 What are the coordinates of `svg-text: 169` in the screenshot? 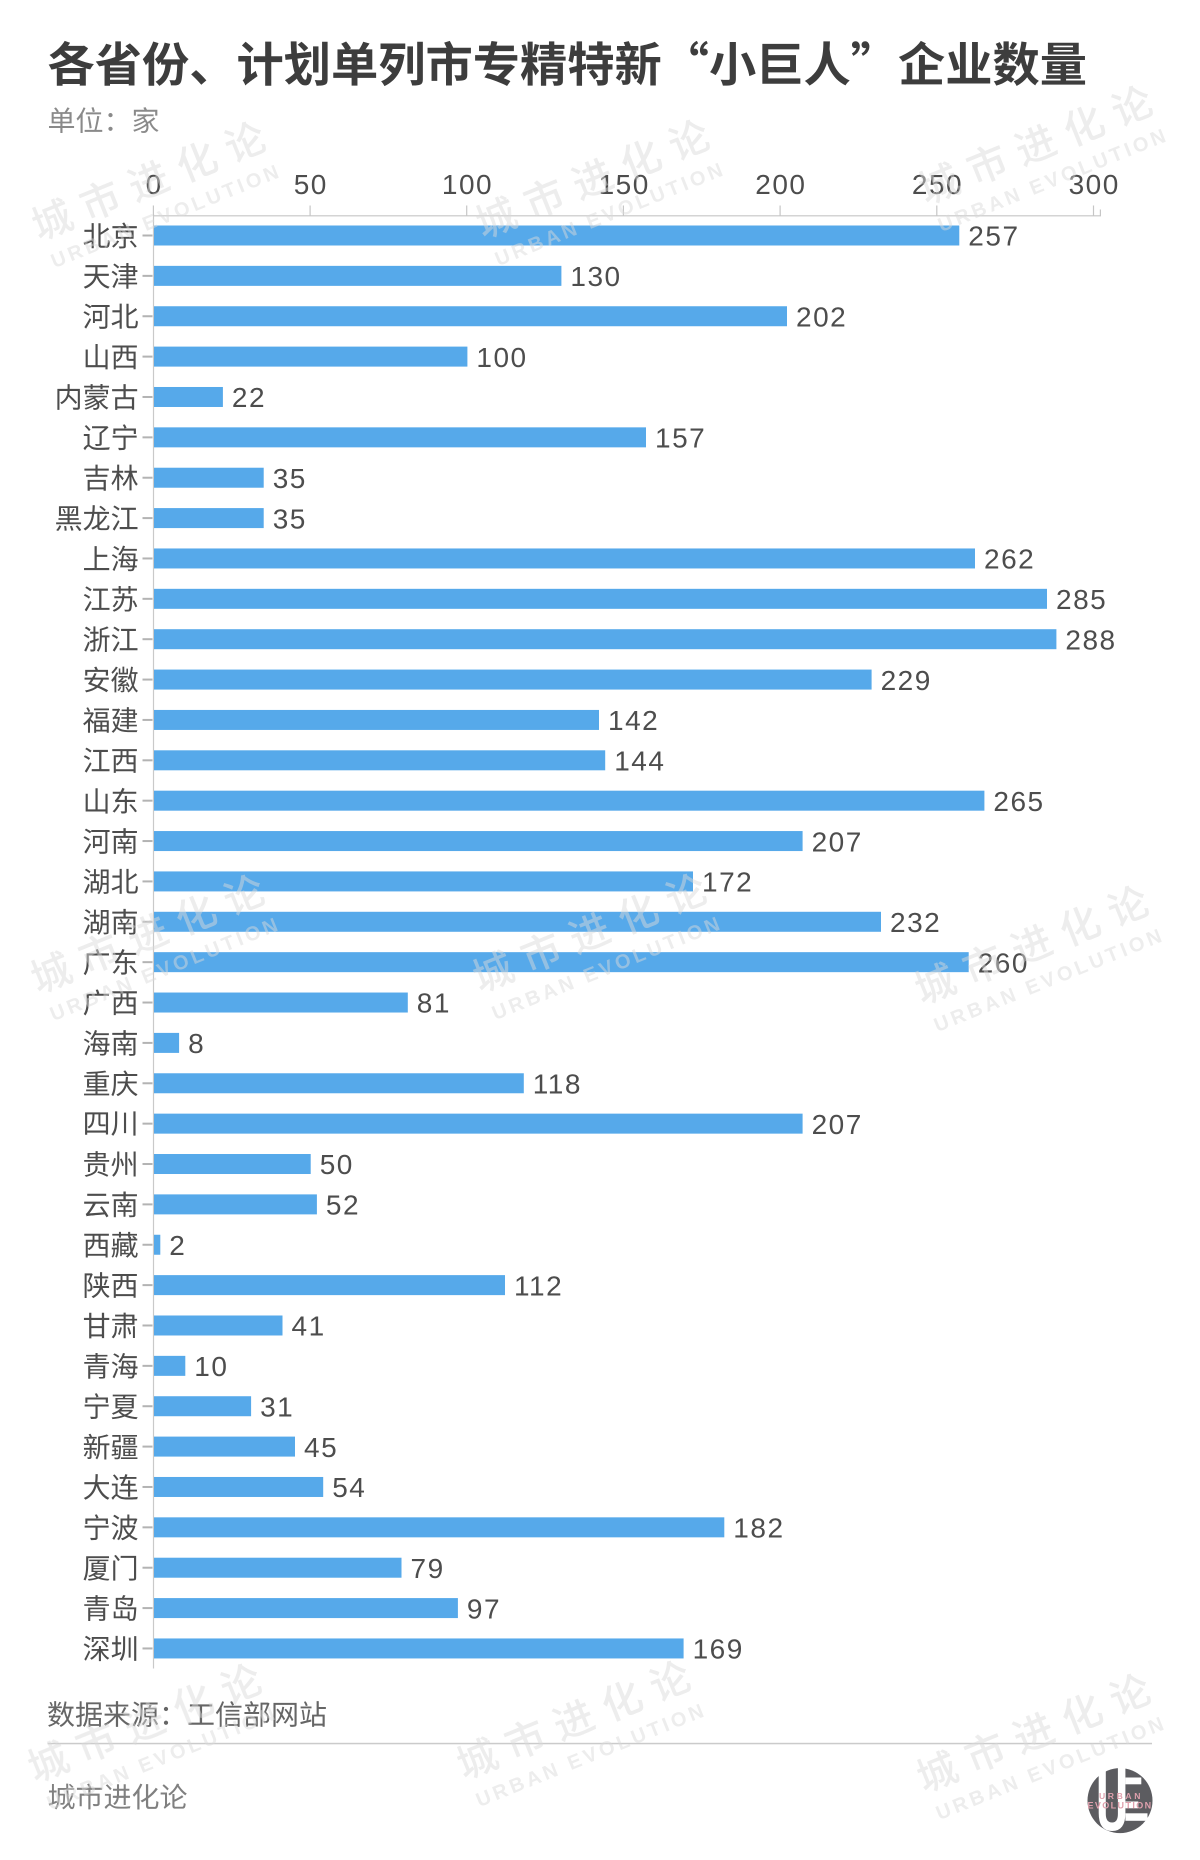 It's located at (718, 1649).